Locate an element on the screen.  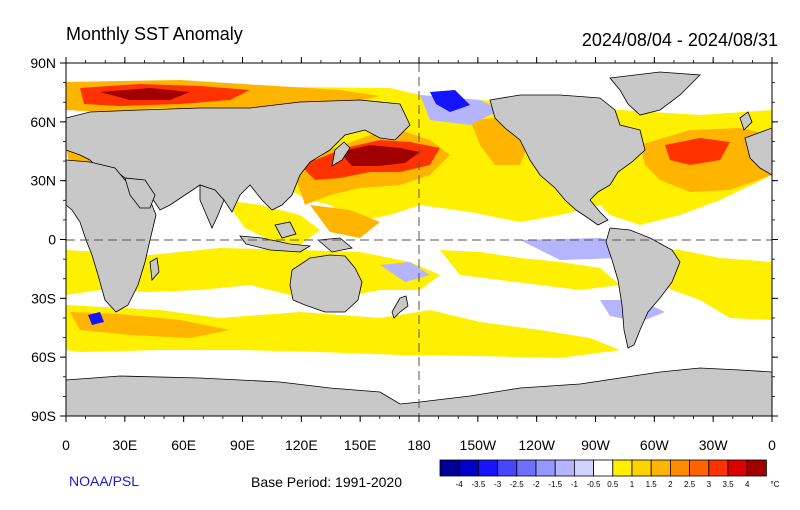
colorbar-tick-label: -1.5 is located at coordinates (555, 484).